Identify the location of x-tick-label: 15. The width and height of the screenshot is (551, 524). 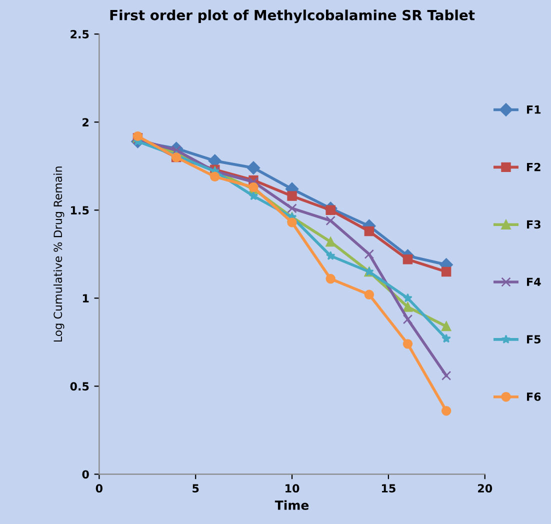
(389, 488).